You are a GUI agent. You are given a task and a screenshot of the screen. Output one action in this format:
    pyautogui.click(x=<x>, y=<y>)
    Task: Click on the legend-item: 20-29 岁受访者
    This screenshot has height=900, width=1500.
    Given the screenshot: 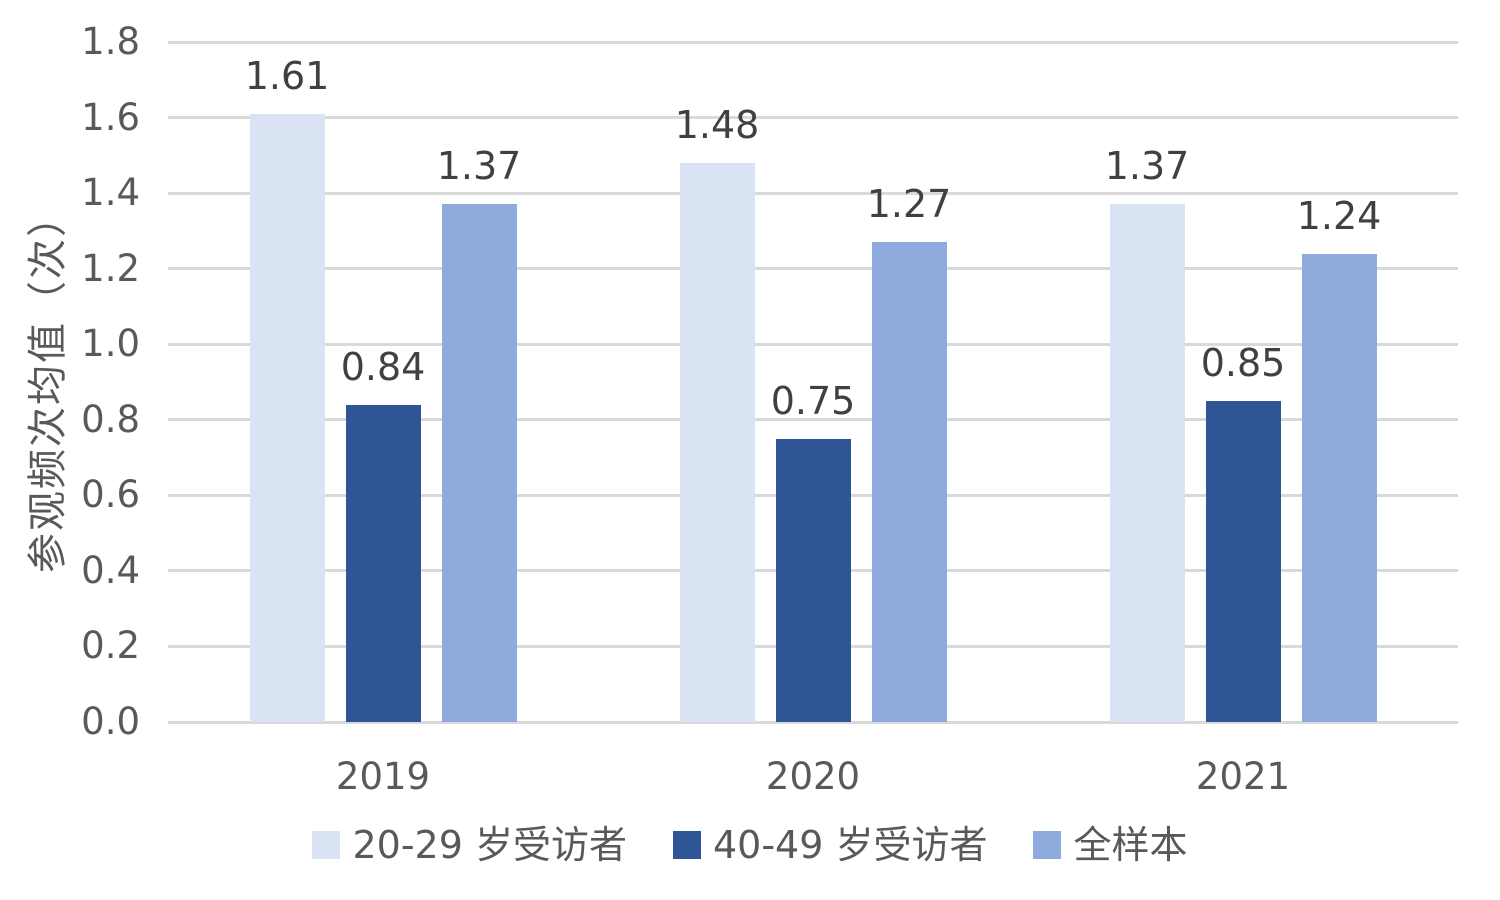 What is the action you would take?
    pyautogui.click(x=469, y=845)
    